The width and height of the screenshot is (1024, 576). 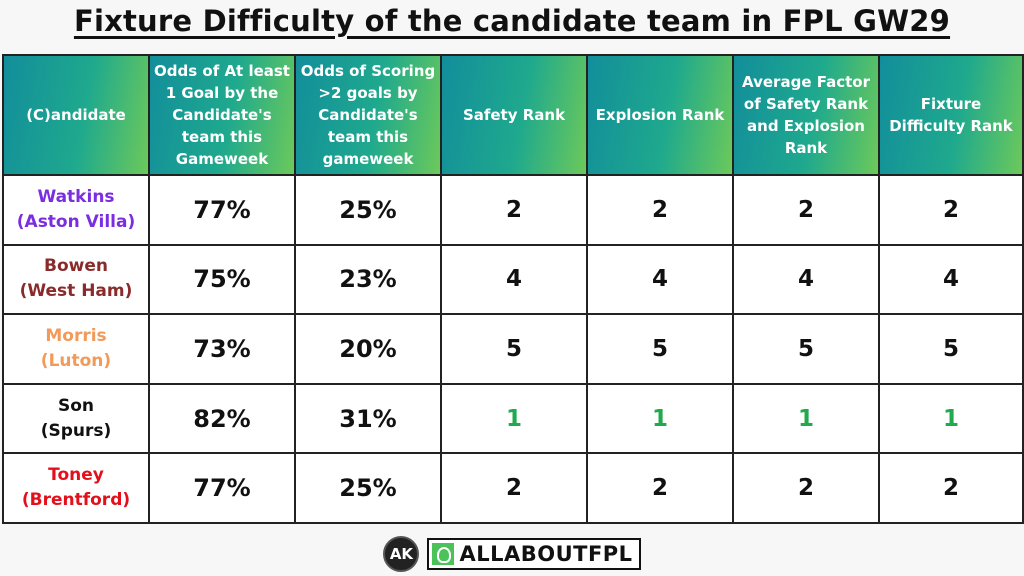 I want to click on candidate-team: (Spurs), so click(x=76, y=430).